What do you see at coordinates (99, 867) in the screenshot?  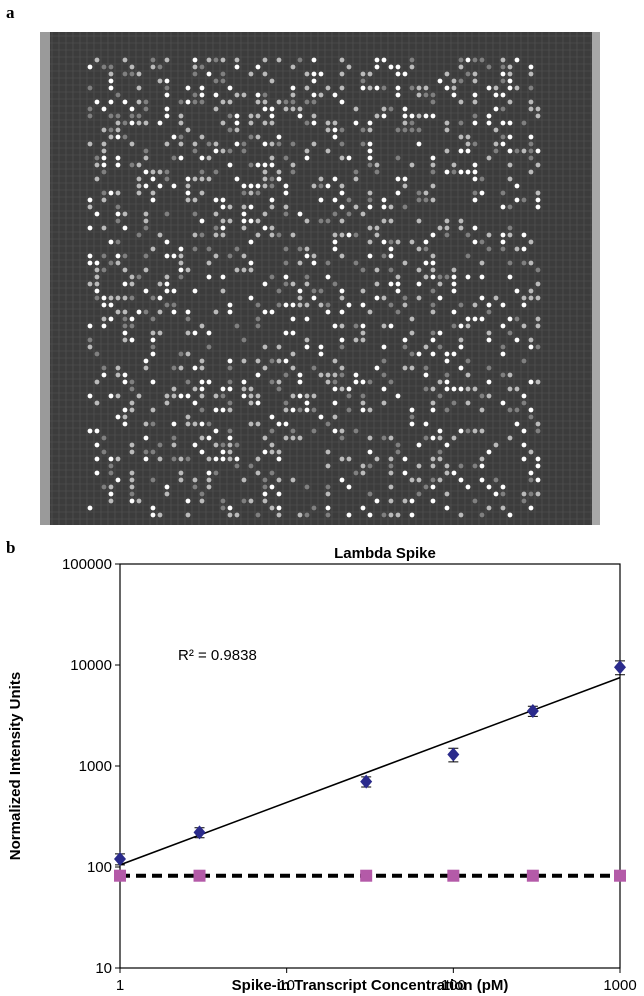 I see `y-tick-label: 100` at bounding box center [99, 867].